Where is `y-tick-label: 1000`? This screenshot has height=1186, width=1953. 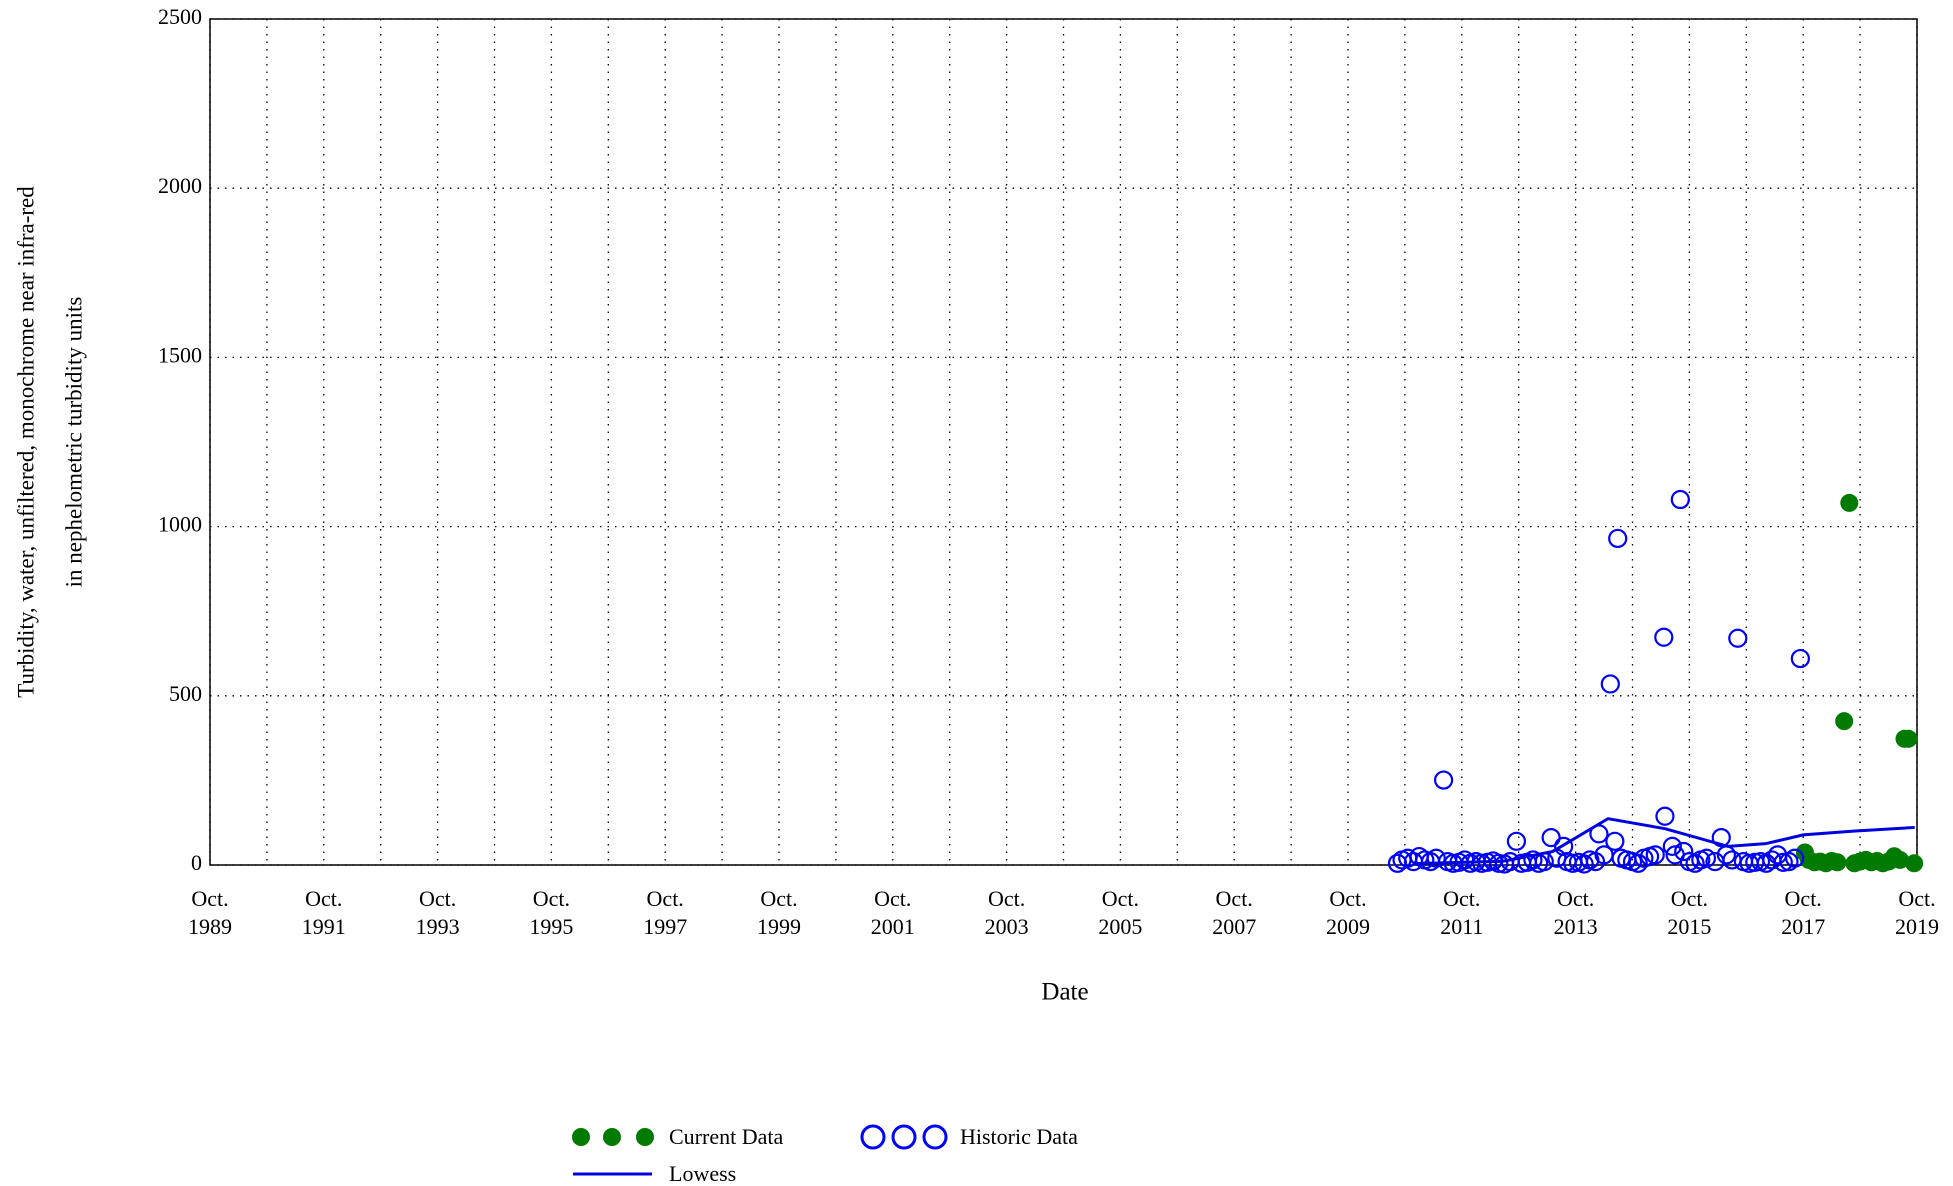
y-tick-label: 1000 is located at coordinates (180, 524).